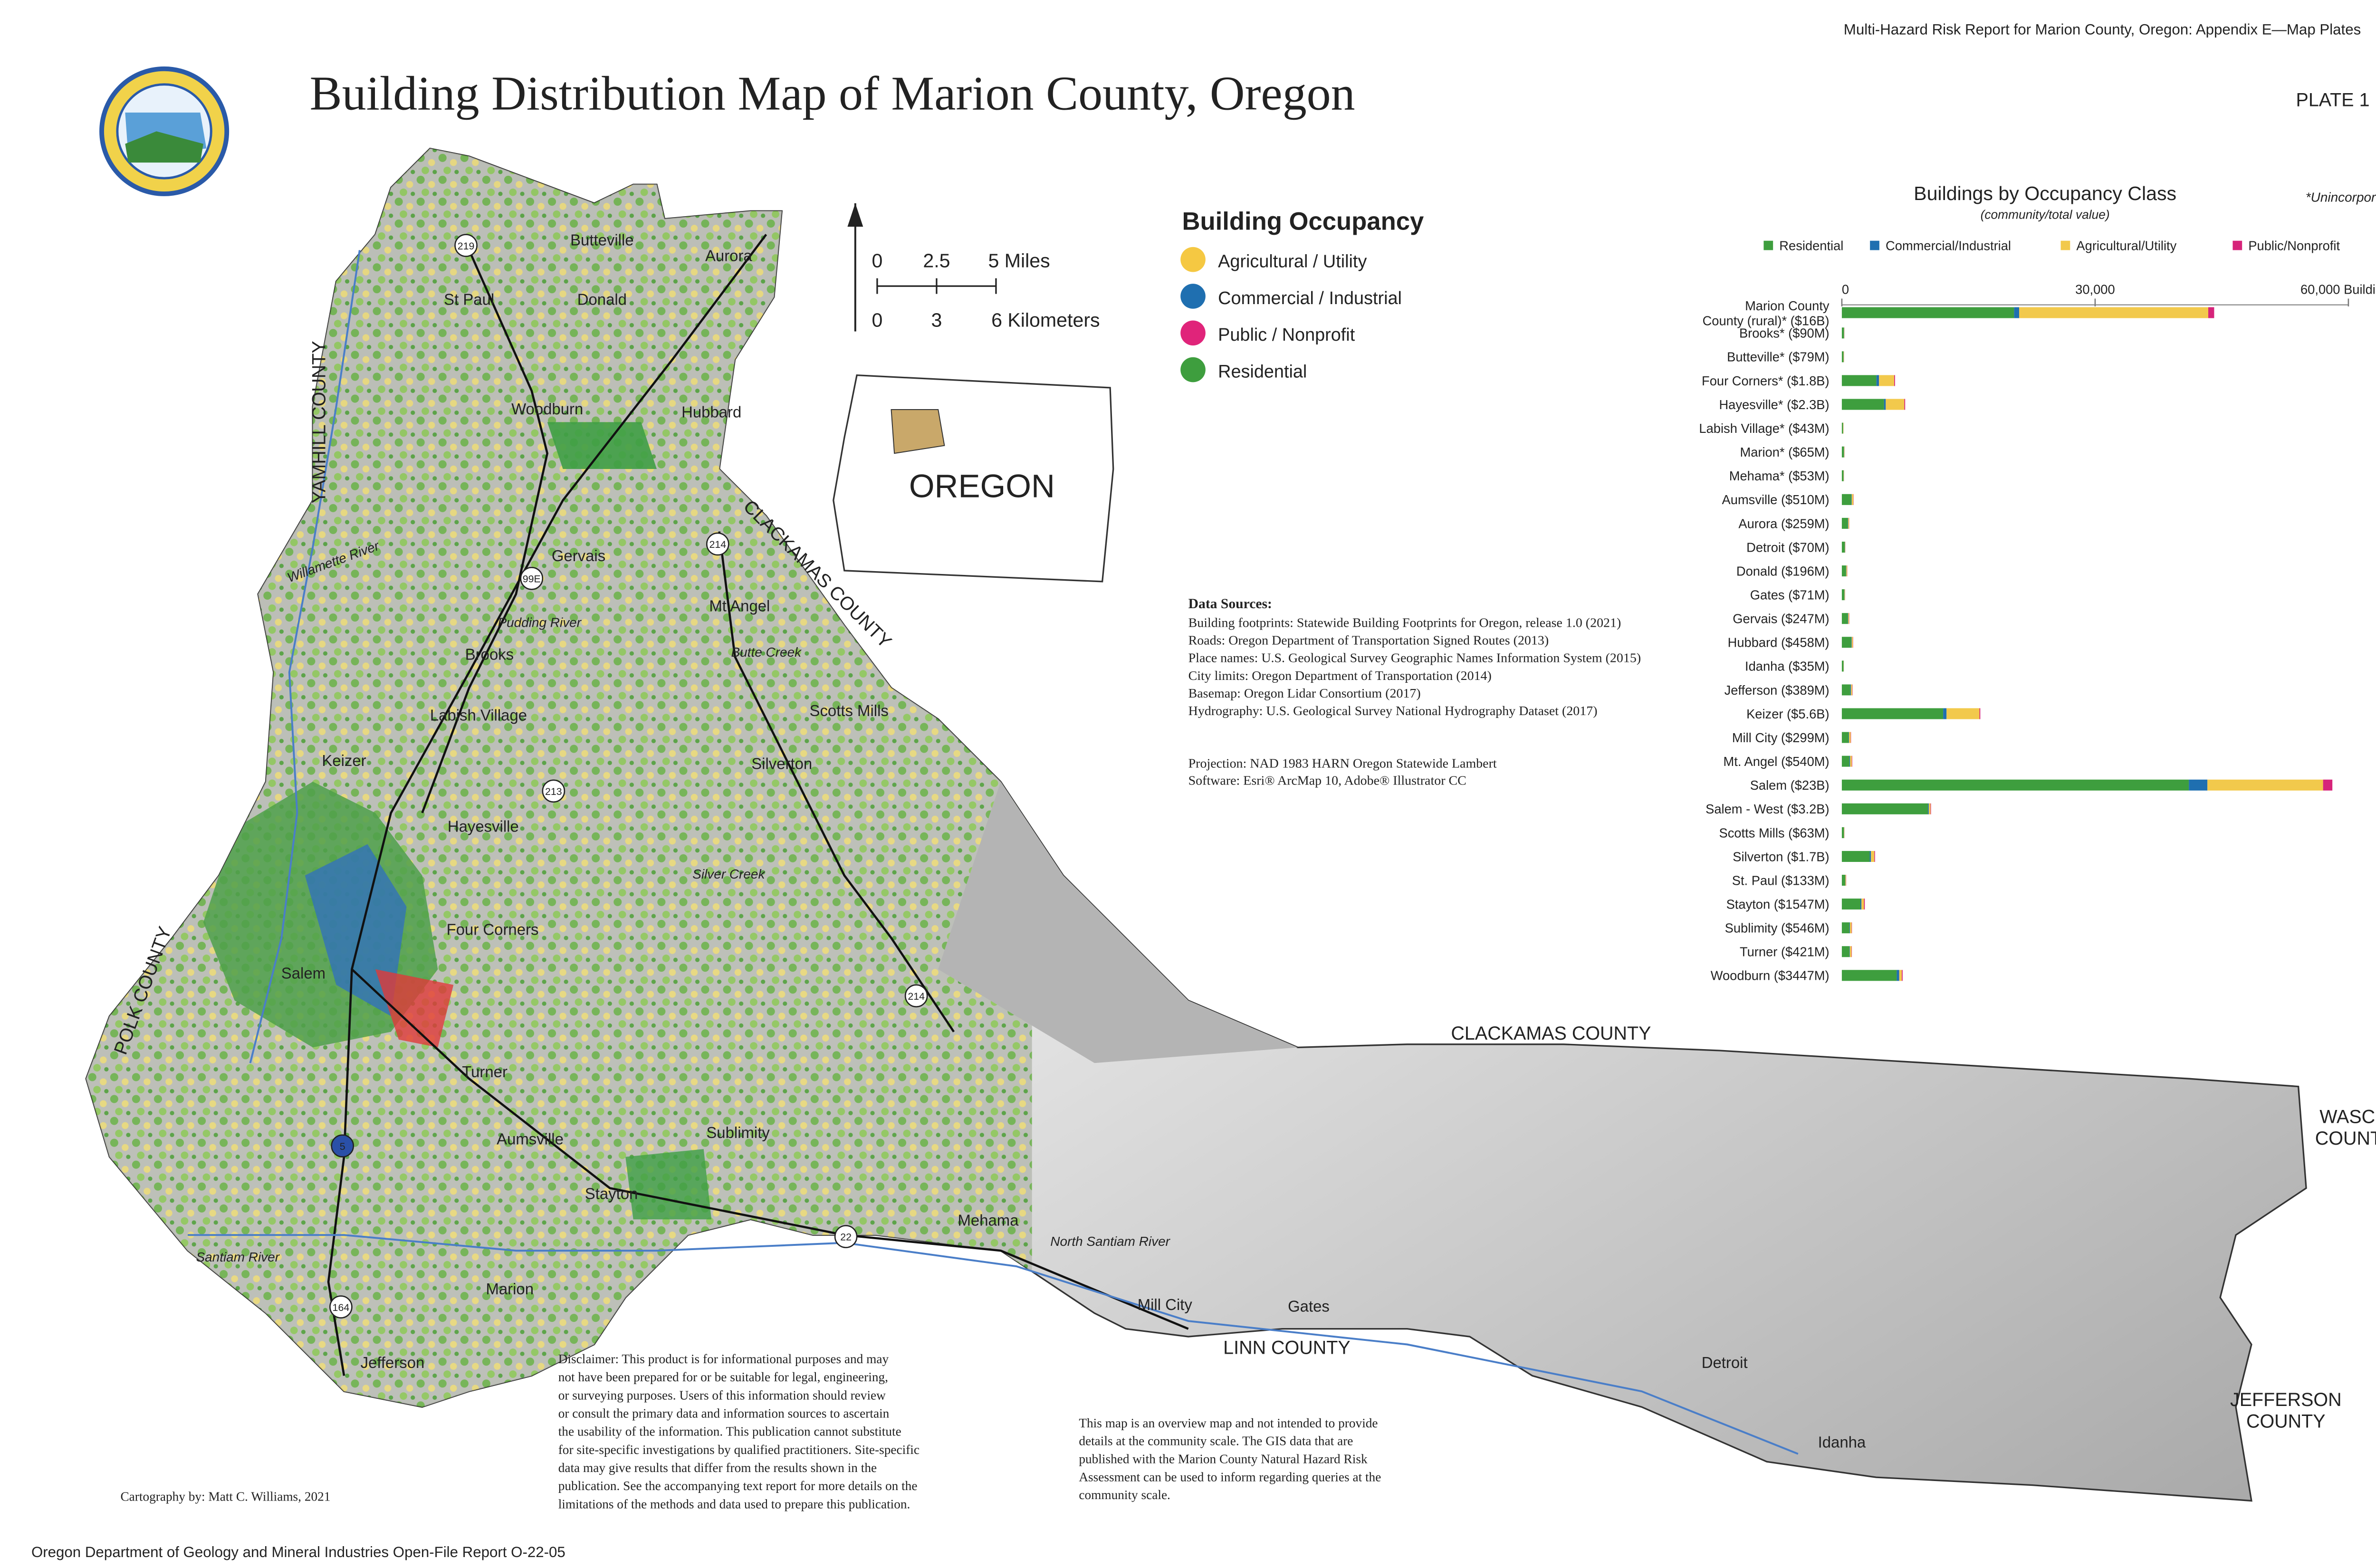  I want to click on legend-title: Building Occupancy, so click(1303, 222).